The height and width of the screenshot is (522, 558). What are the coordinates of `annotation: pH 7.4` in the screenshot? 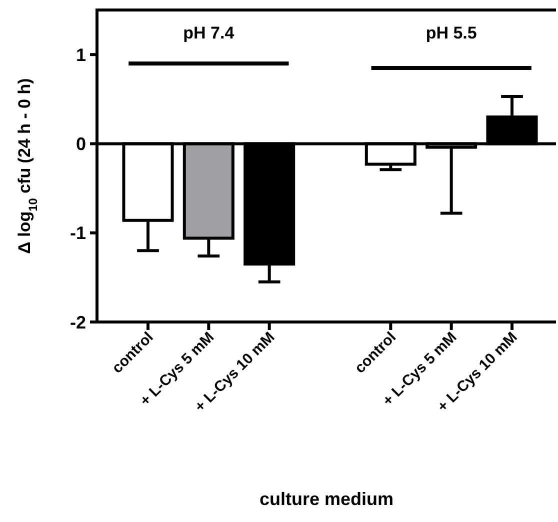 It's located at (209, 33).